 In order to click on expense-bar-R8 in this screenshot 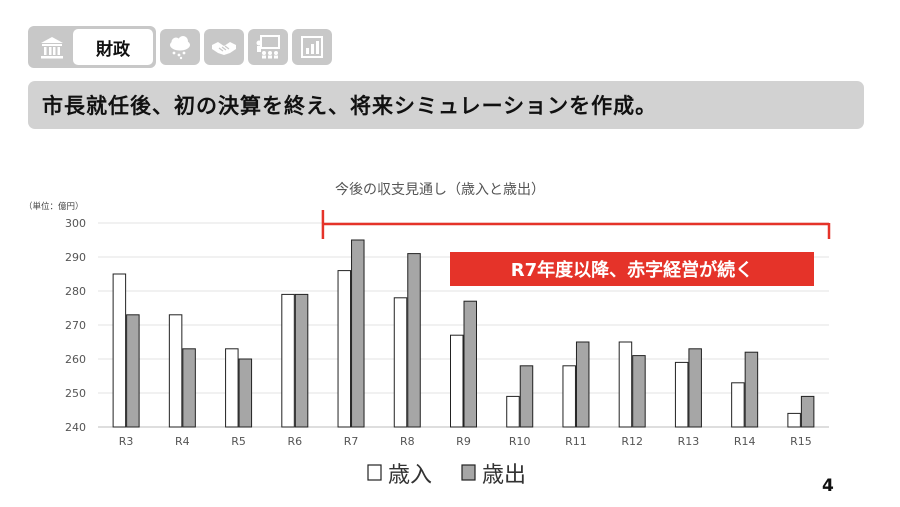, I will do `click(414, 340)`.